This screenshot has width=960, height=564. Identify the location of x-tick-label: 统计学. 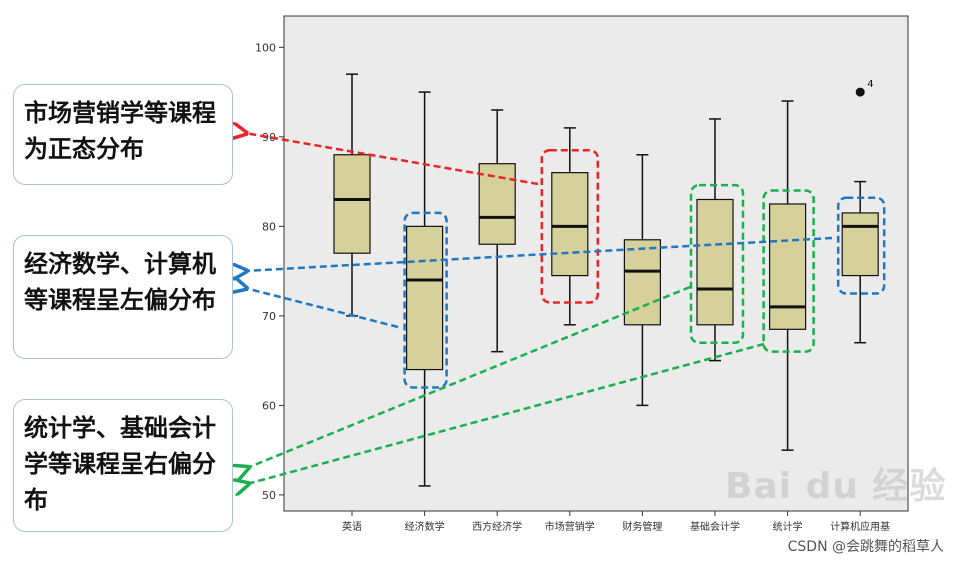
(788, 526).